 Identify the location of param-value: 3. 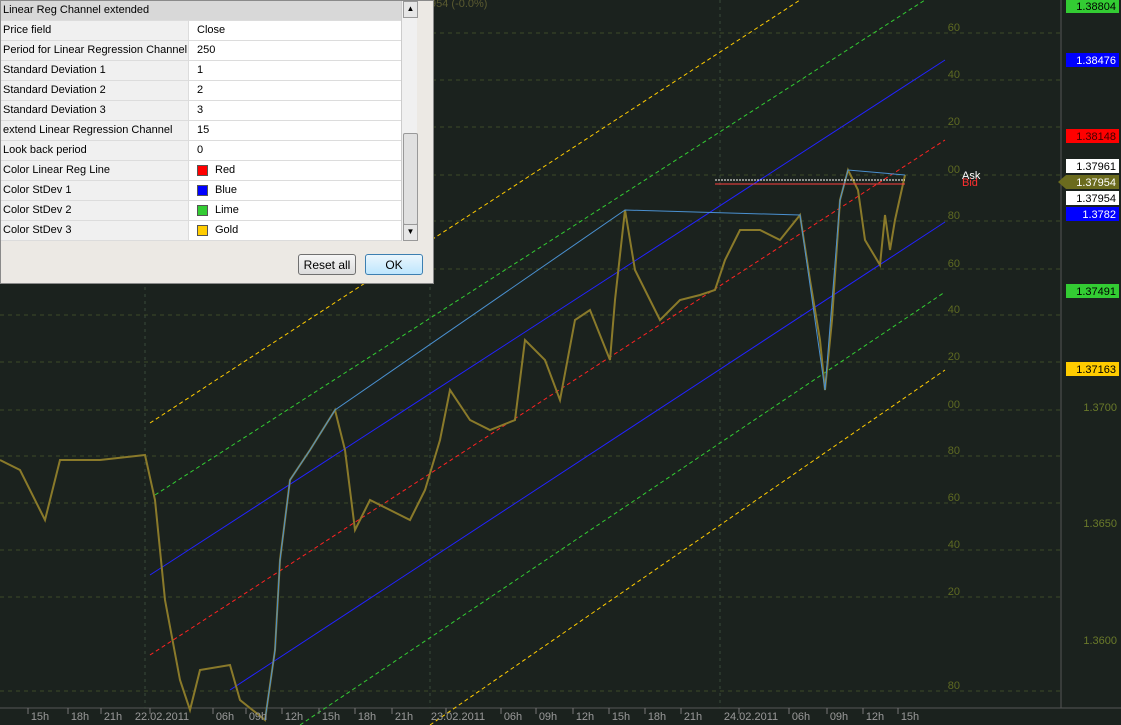
(200, 110).